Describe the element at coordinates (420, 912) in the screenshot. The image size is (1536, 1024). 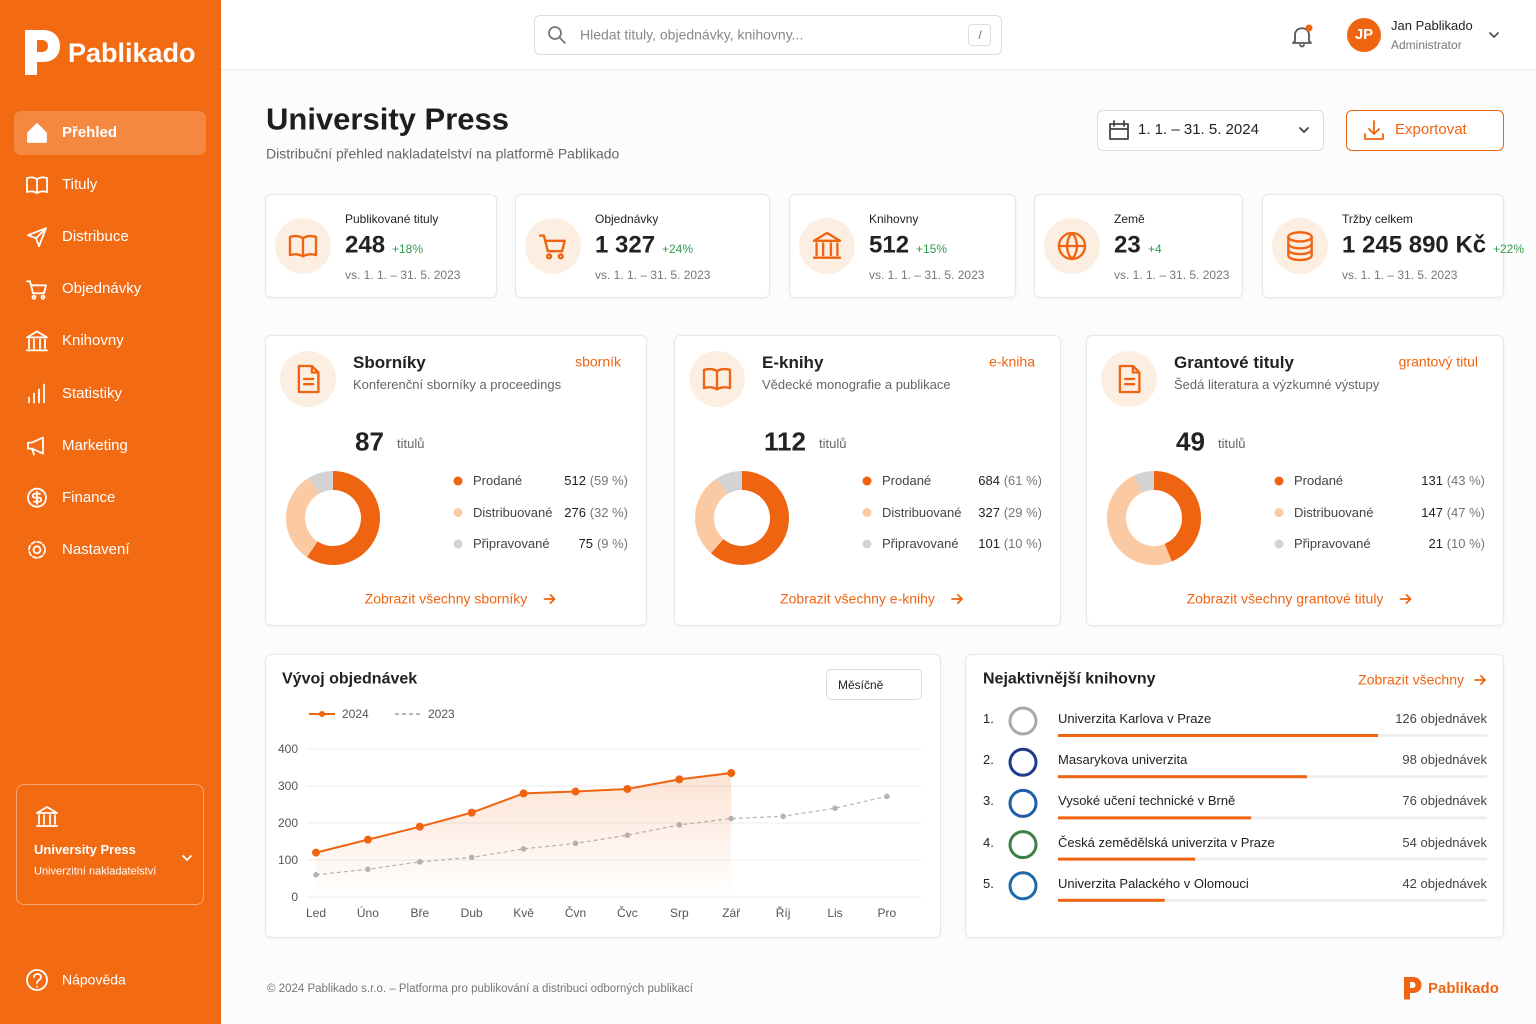
I see `x-tick-label: Bře` at that location.